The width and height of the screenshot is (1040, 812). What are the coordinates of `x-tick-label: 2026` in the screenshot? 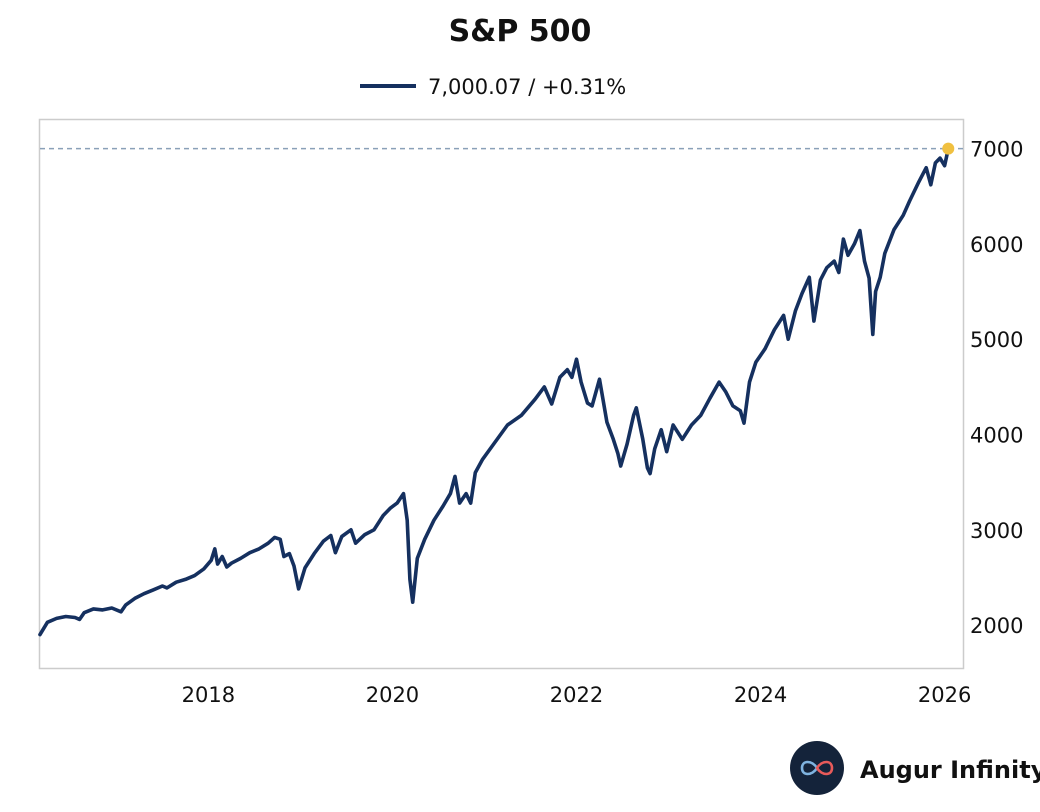 It's located at (944, 695).